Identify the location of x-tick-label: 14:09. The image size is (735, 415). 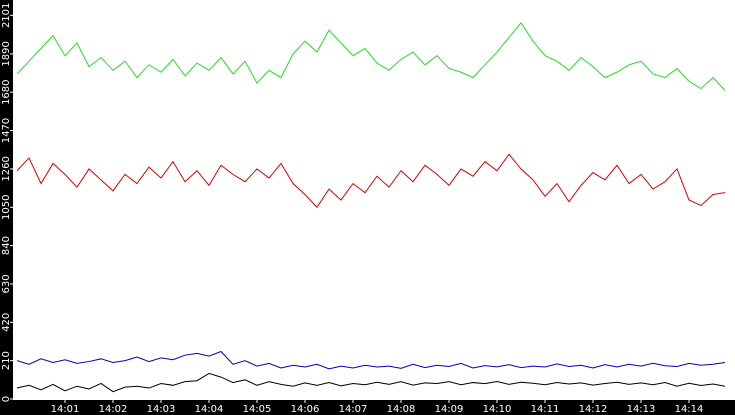
(449, 409).